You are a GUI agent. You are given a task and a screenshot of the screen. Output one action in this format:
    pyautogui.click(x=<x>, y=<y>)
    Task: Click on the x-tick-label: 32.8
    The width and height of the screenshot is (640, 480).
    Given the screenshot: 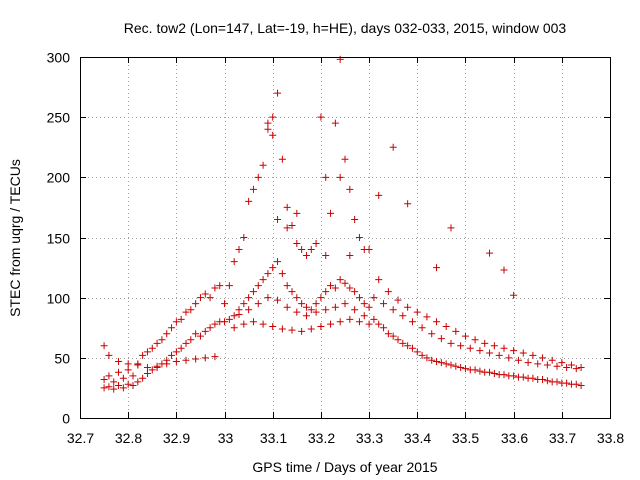 What is the action you would take?
    pyautogui.click(x=128, y=438)
    